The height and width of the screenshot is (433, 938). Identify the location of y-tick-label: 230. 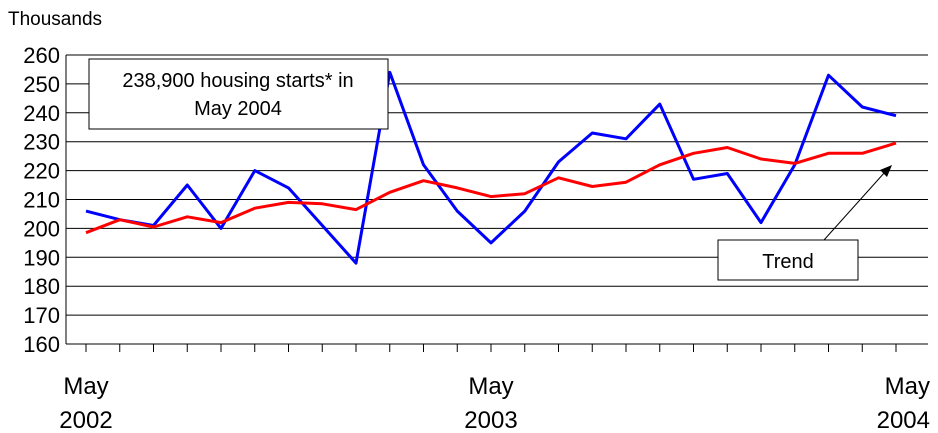
(41, 142).